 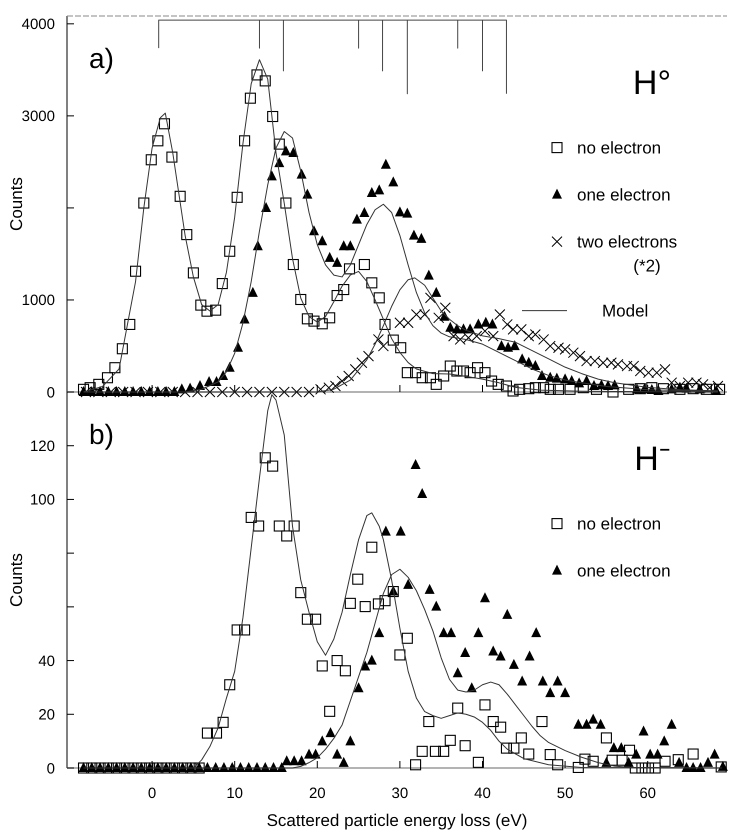 What do you see at coordinates (42, 500) in the screenshot?
I see `y-tick-label: 100` at bounding box center [42, 500].